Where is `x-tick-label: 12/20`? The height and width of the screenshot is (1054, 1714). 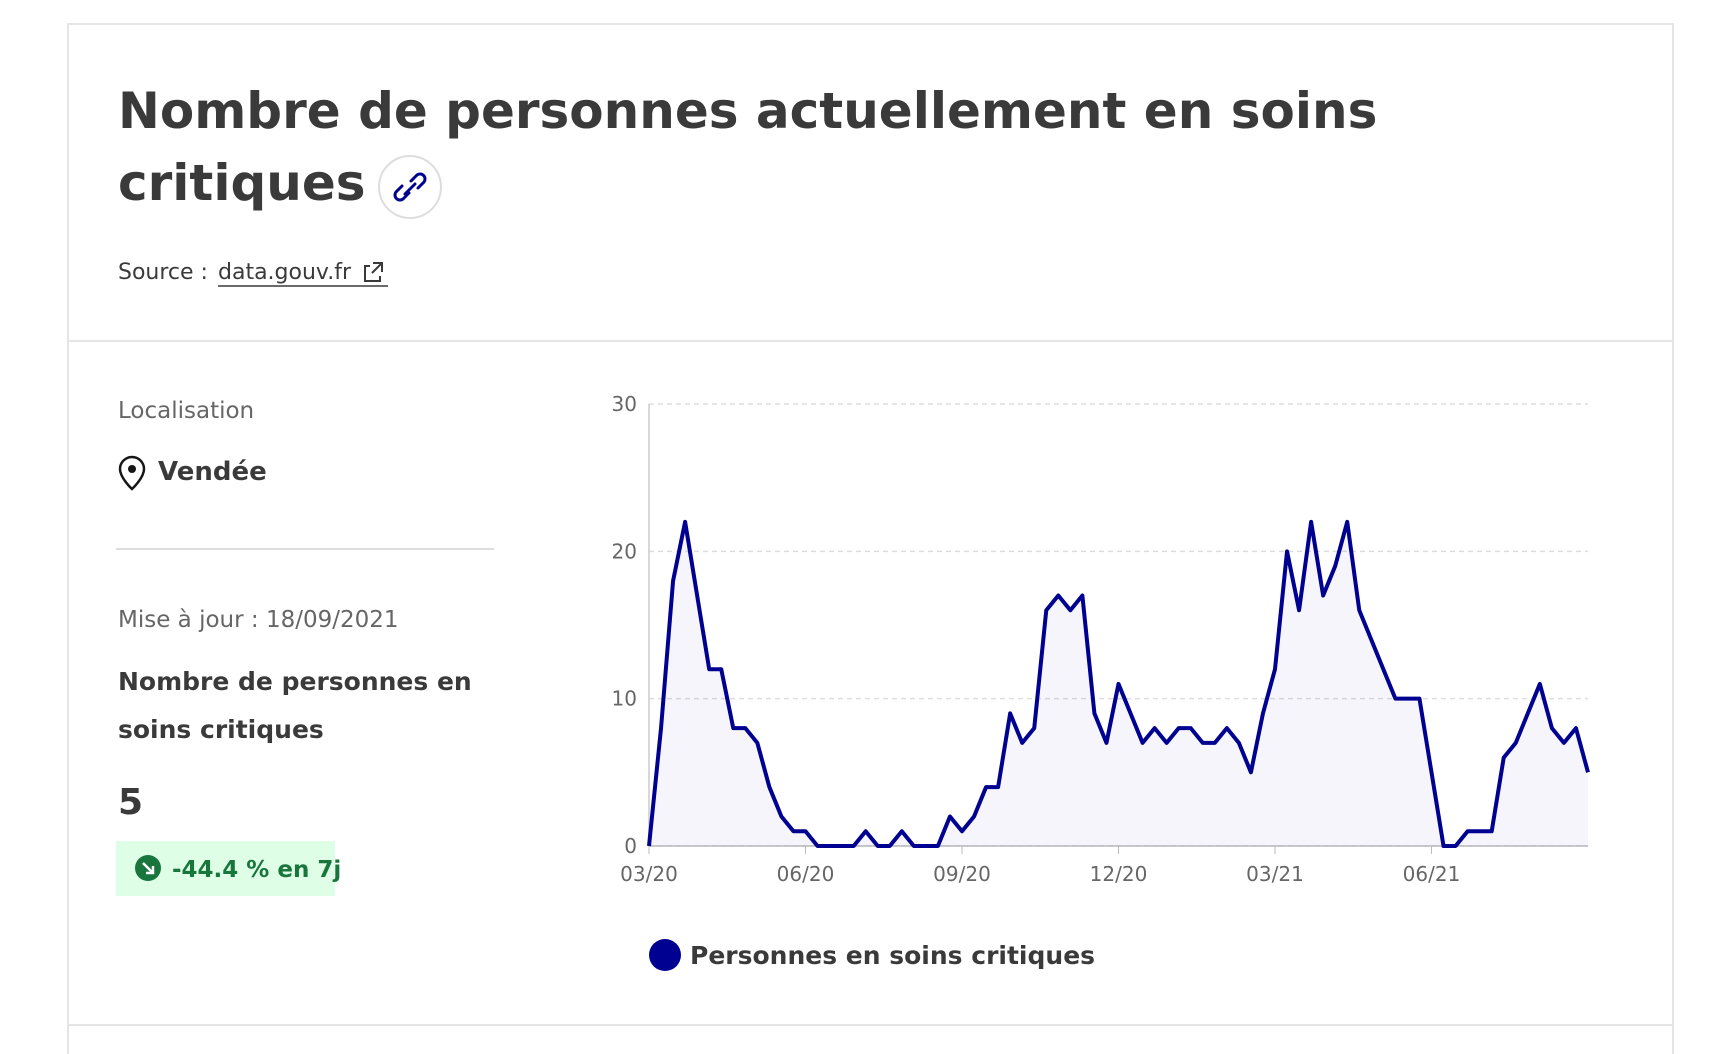 x-tick-label: 12/20 is located at coordinates (1119, 874).